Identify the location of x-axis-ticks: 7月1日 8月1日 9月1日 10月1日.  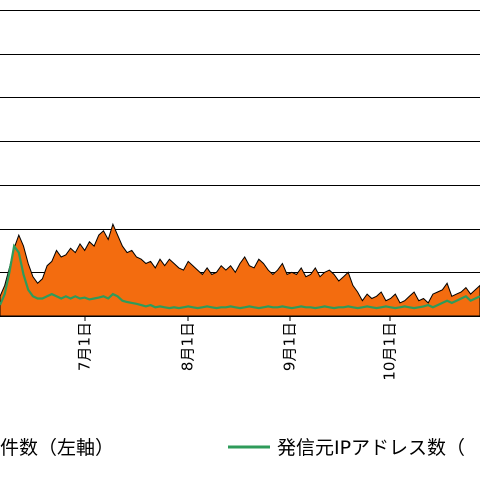
(237, 348).